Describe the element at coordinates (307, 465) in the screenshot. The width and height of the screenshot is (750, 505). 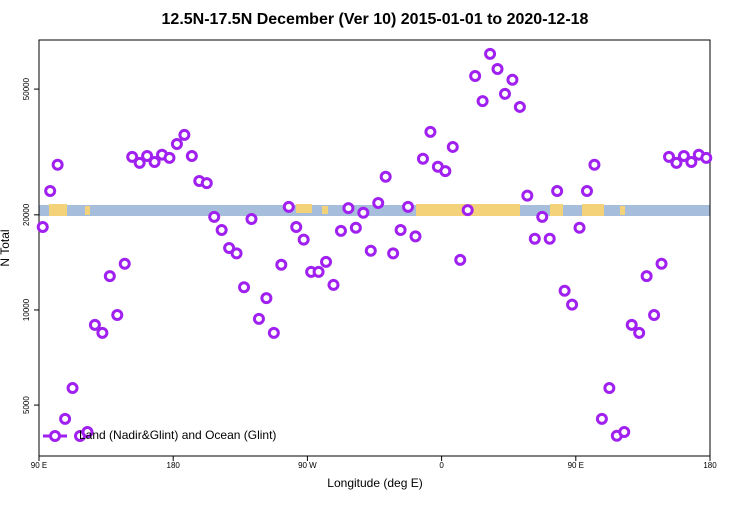
I see `x-tick-label: 90 W` at that location.